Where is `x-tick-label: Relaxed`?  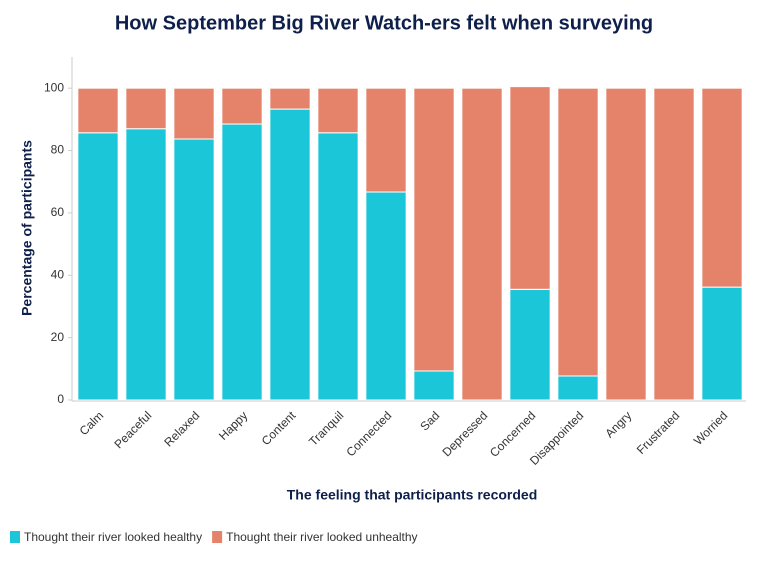 x-tick-label: Relaxed is located at coordinates (181, 428).